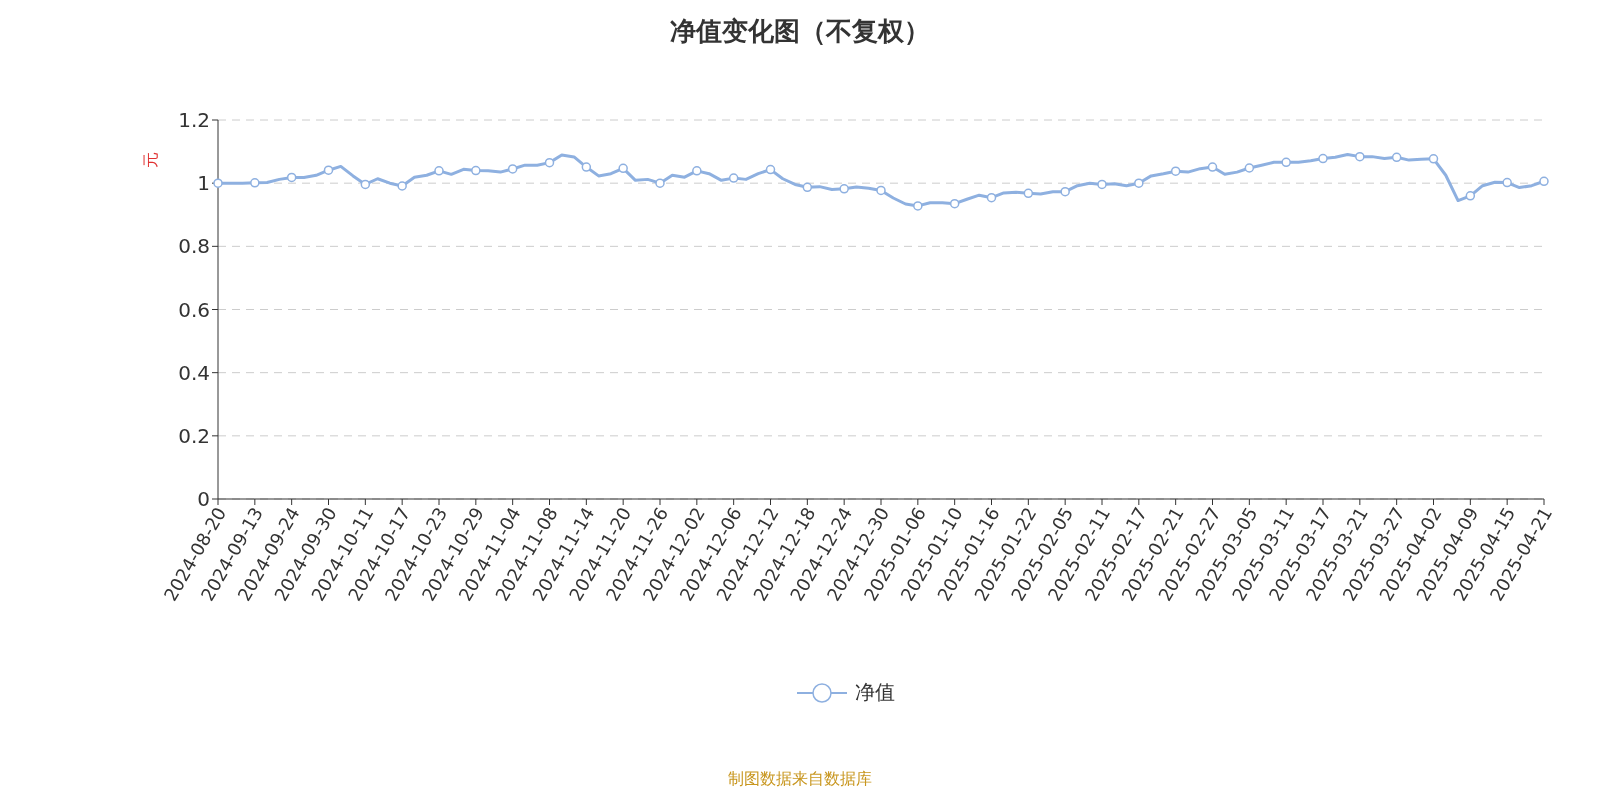 The height and width of the screenshot is (800, 1600). I want to click on y-tick-label: 0.8, so click(194, 246).